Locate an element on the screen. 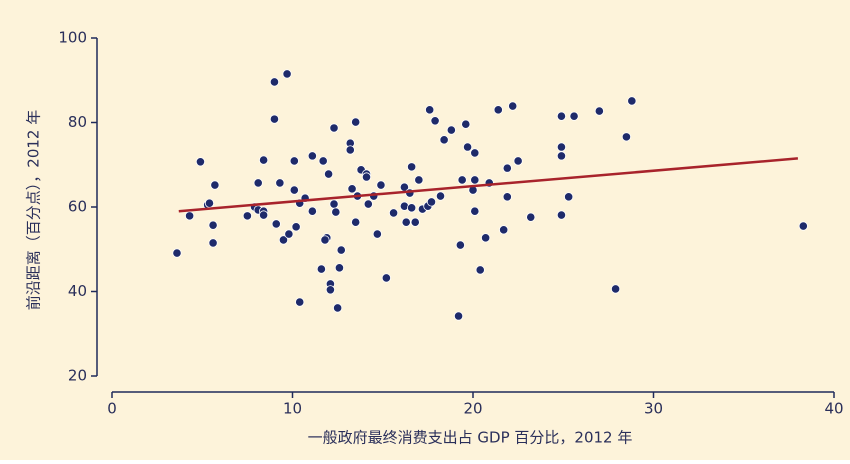 This screenshot has width=850, height=464. x-tick-label: 40 is located at coordinates (833, 409).